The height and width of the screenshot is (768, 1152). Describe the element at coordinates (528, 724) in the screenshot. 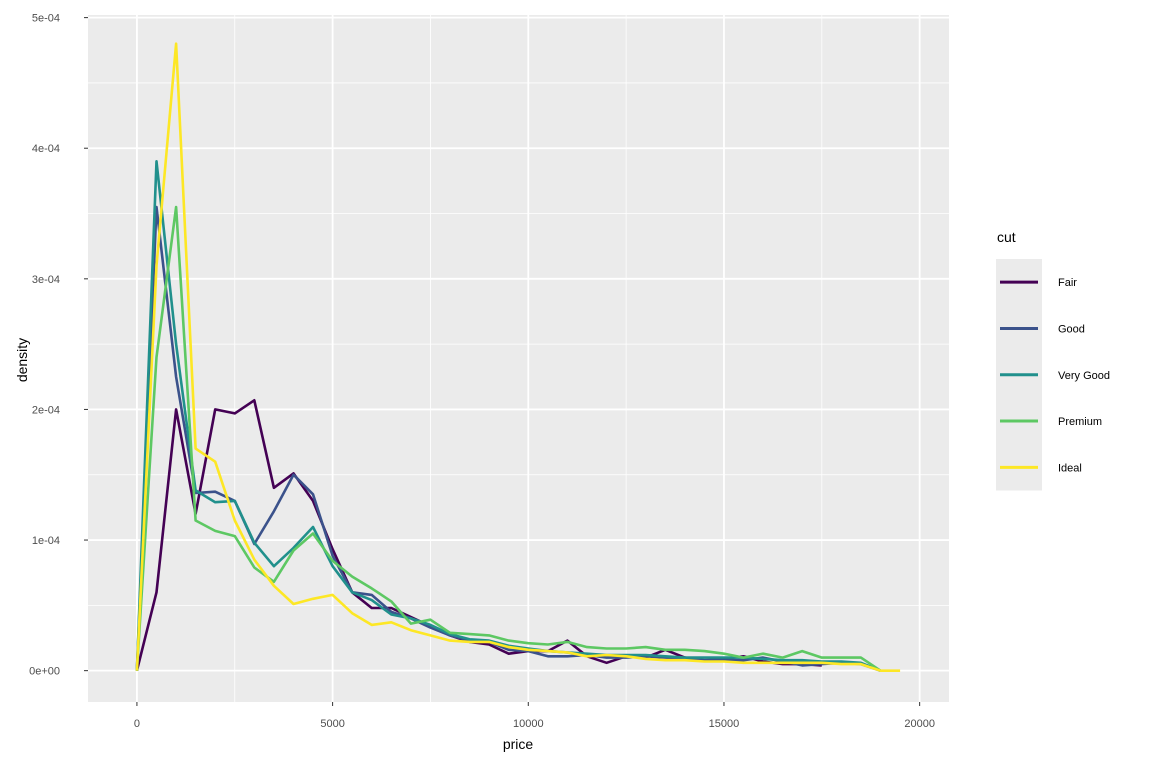

I see `x-tick-label: 10000` at that location.